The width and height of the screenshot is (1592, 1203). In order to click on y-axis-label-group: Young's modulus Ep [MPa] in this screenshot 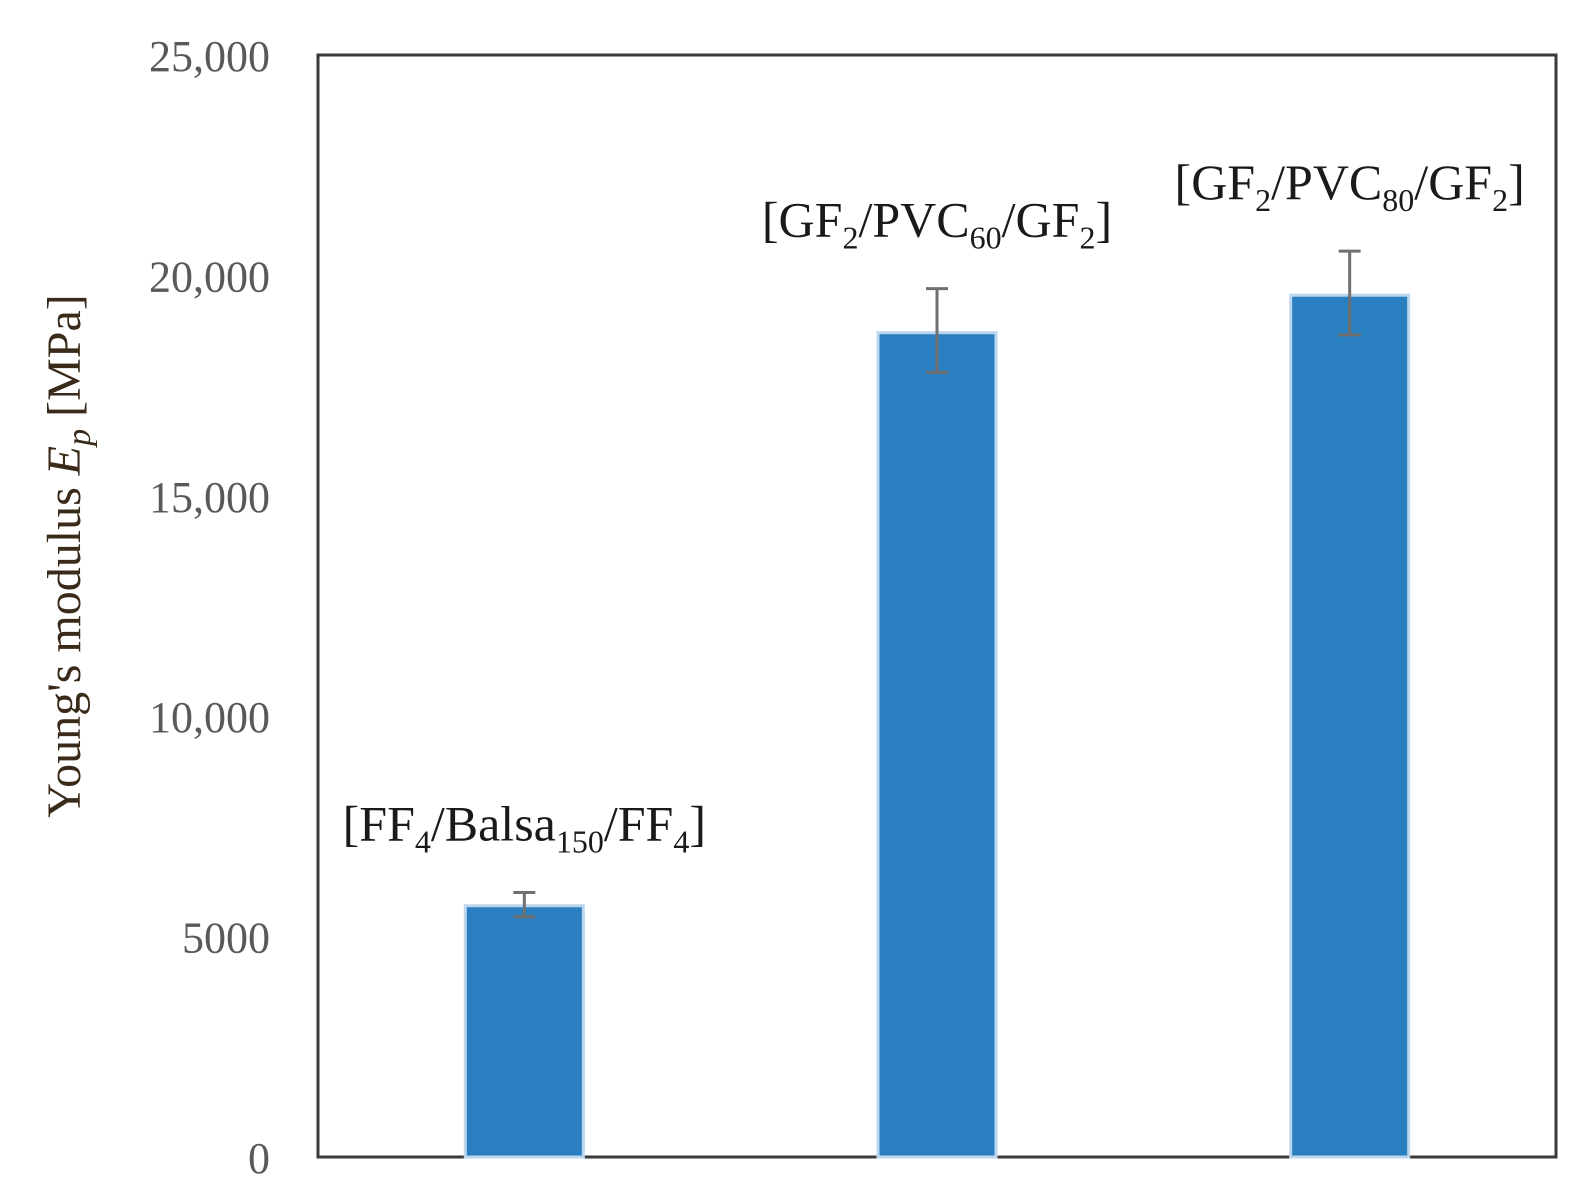, I will do `click(68, 556)`.